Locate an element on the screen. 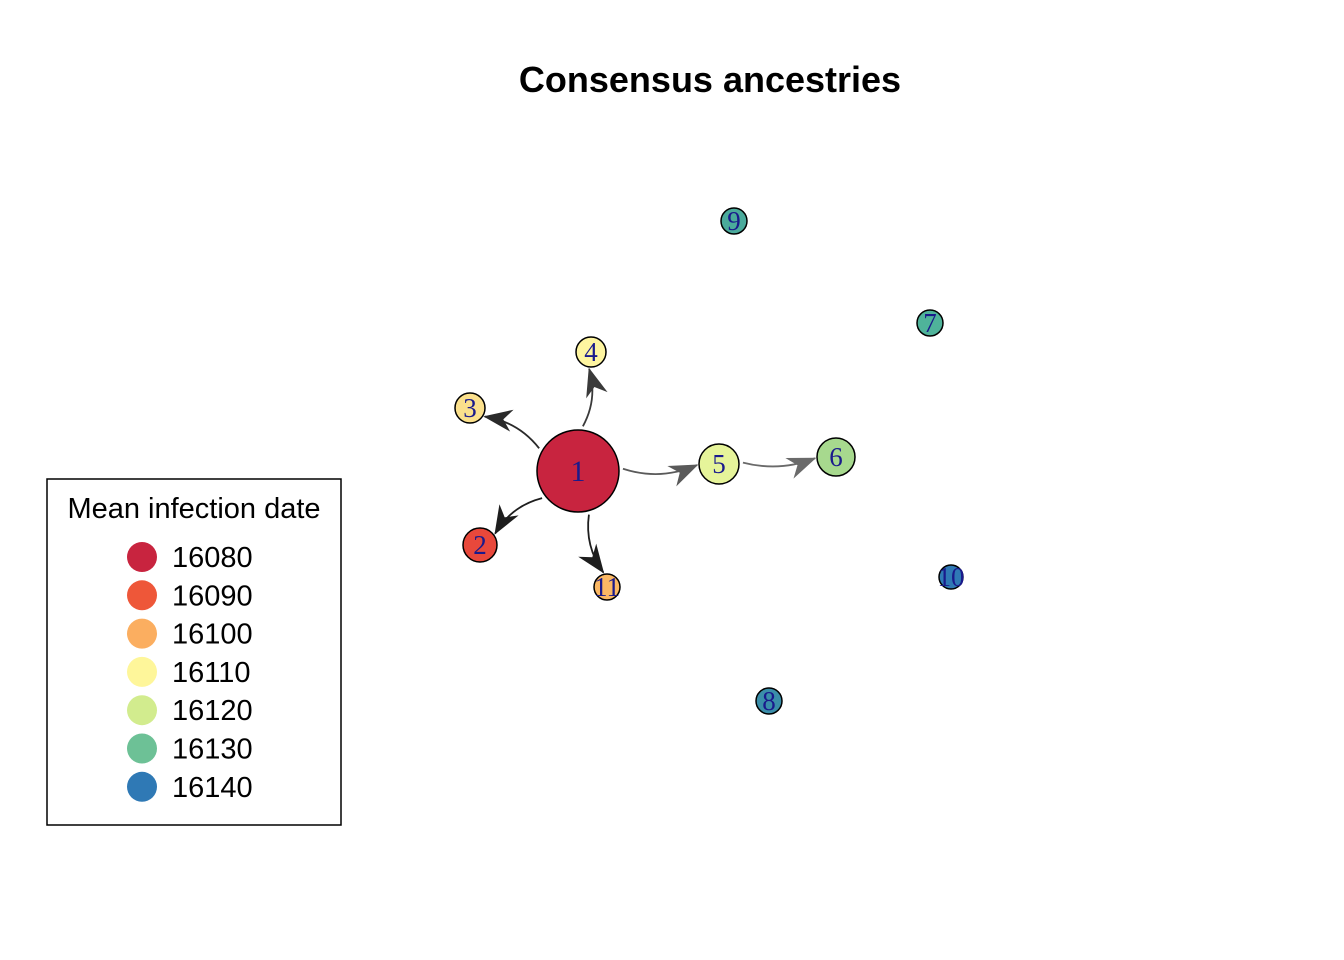  node-label: 7 is located at coordinates (930, 323).